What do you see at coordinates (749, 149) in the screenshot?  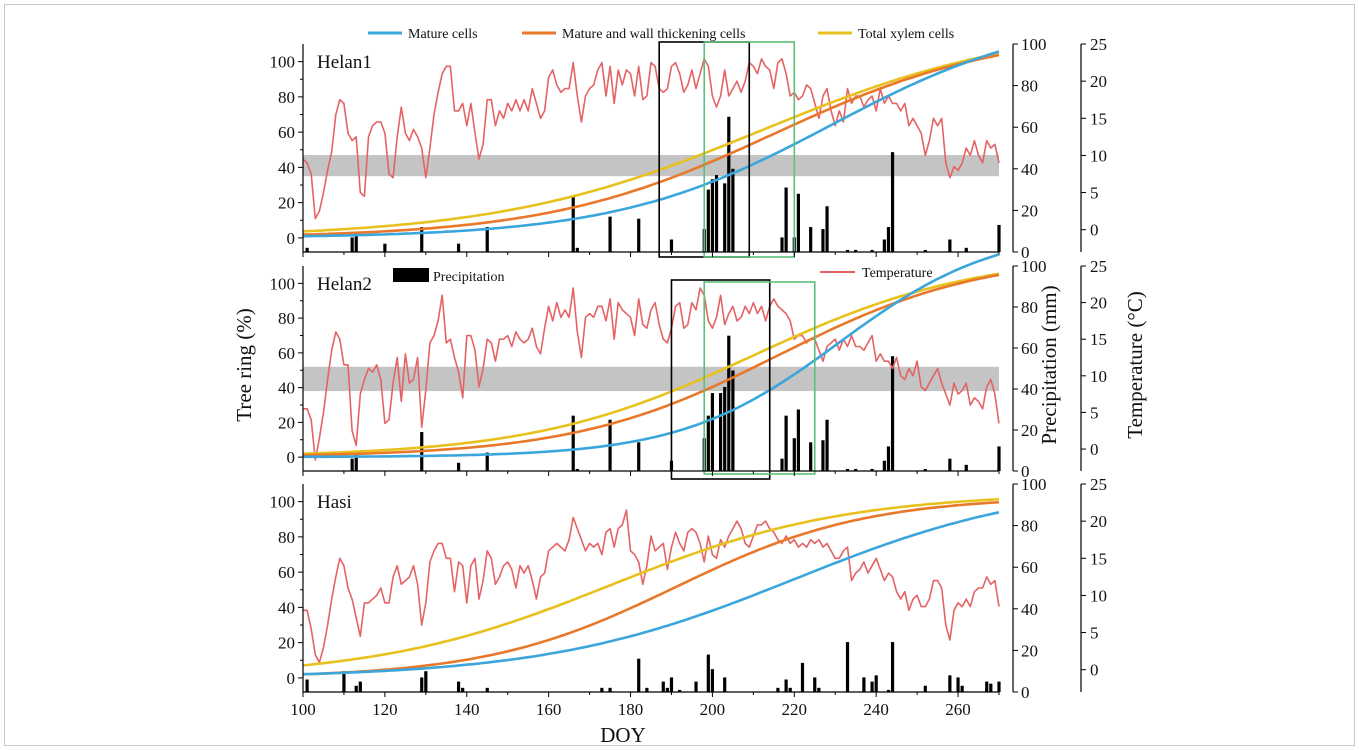 I see `window-green` at bounding box center [749, 149].